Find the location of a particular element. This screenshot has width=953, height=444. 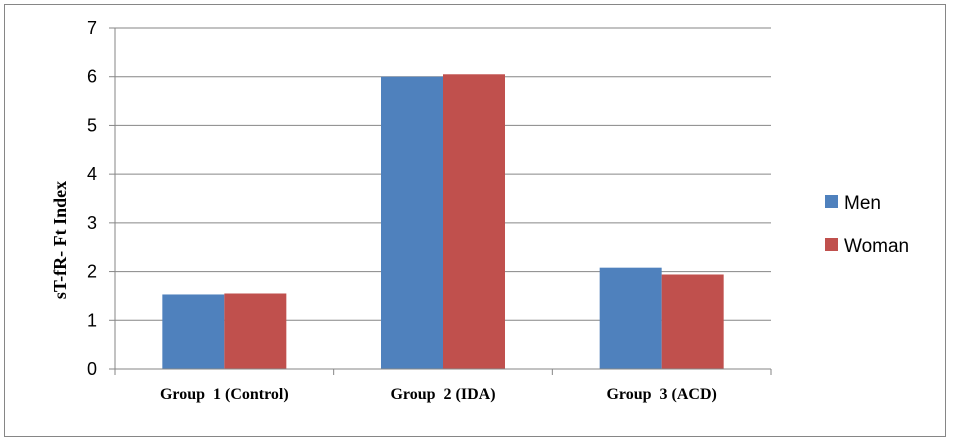

legend-label-men: Men is located at coordinates (862, 203).